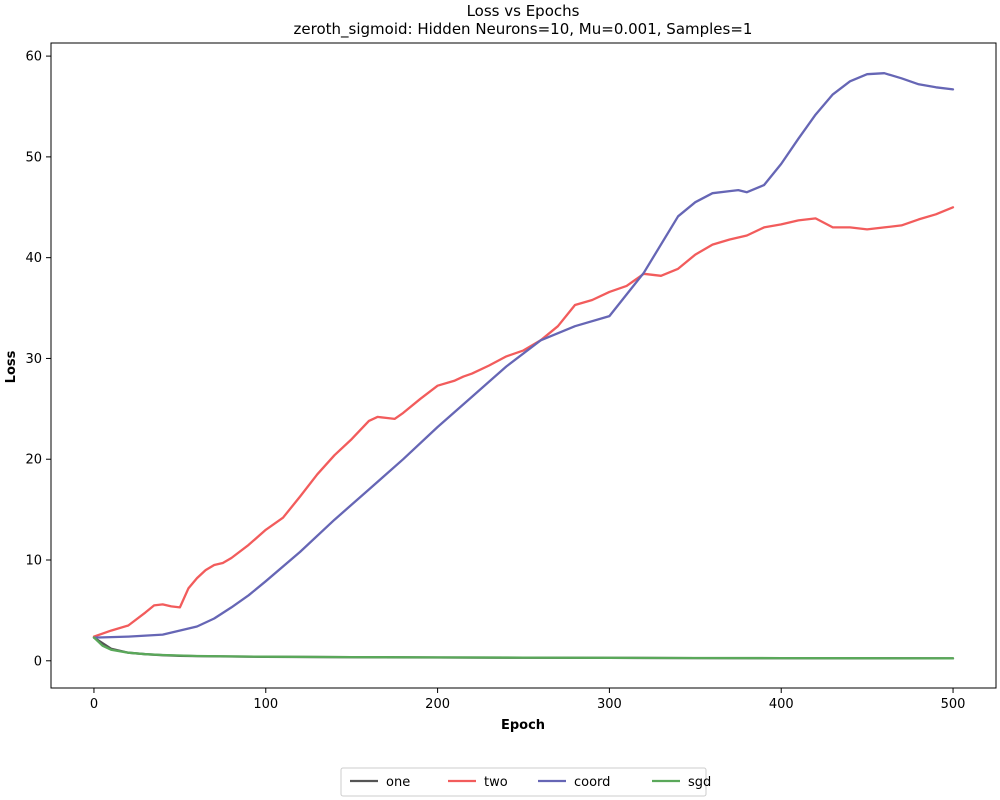 This screenshot has height=800, width=1000. I want to click on y-axis: 0 10 20 30 40 50 60, so click(38, 359).